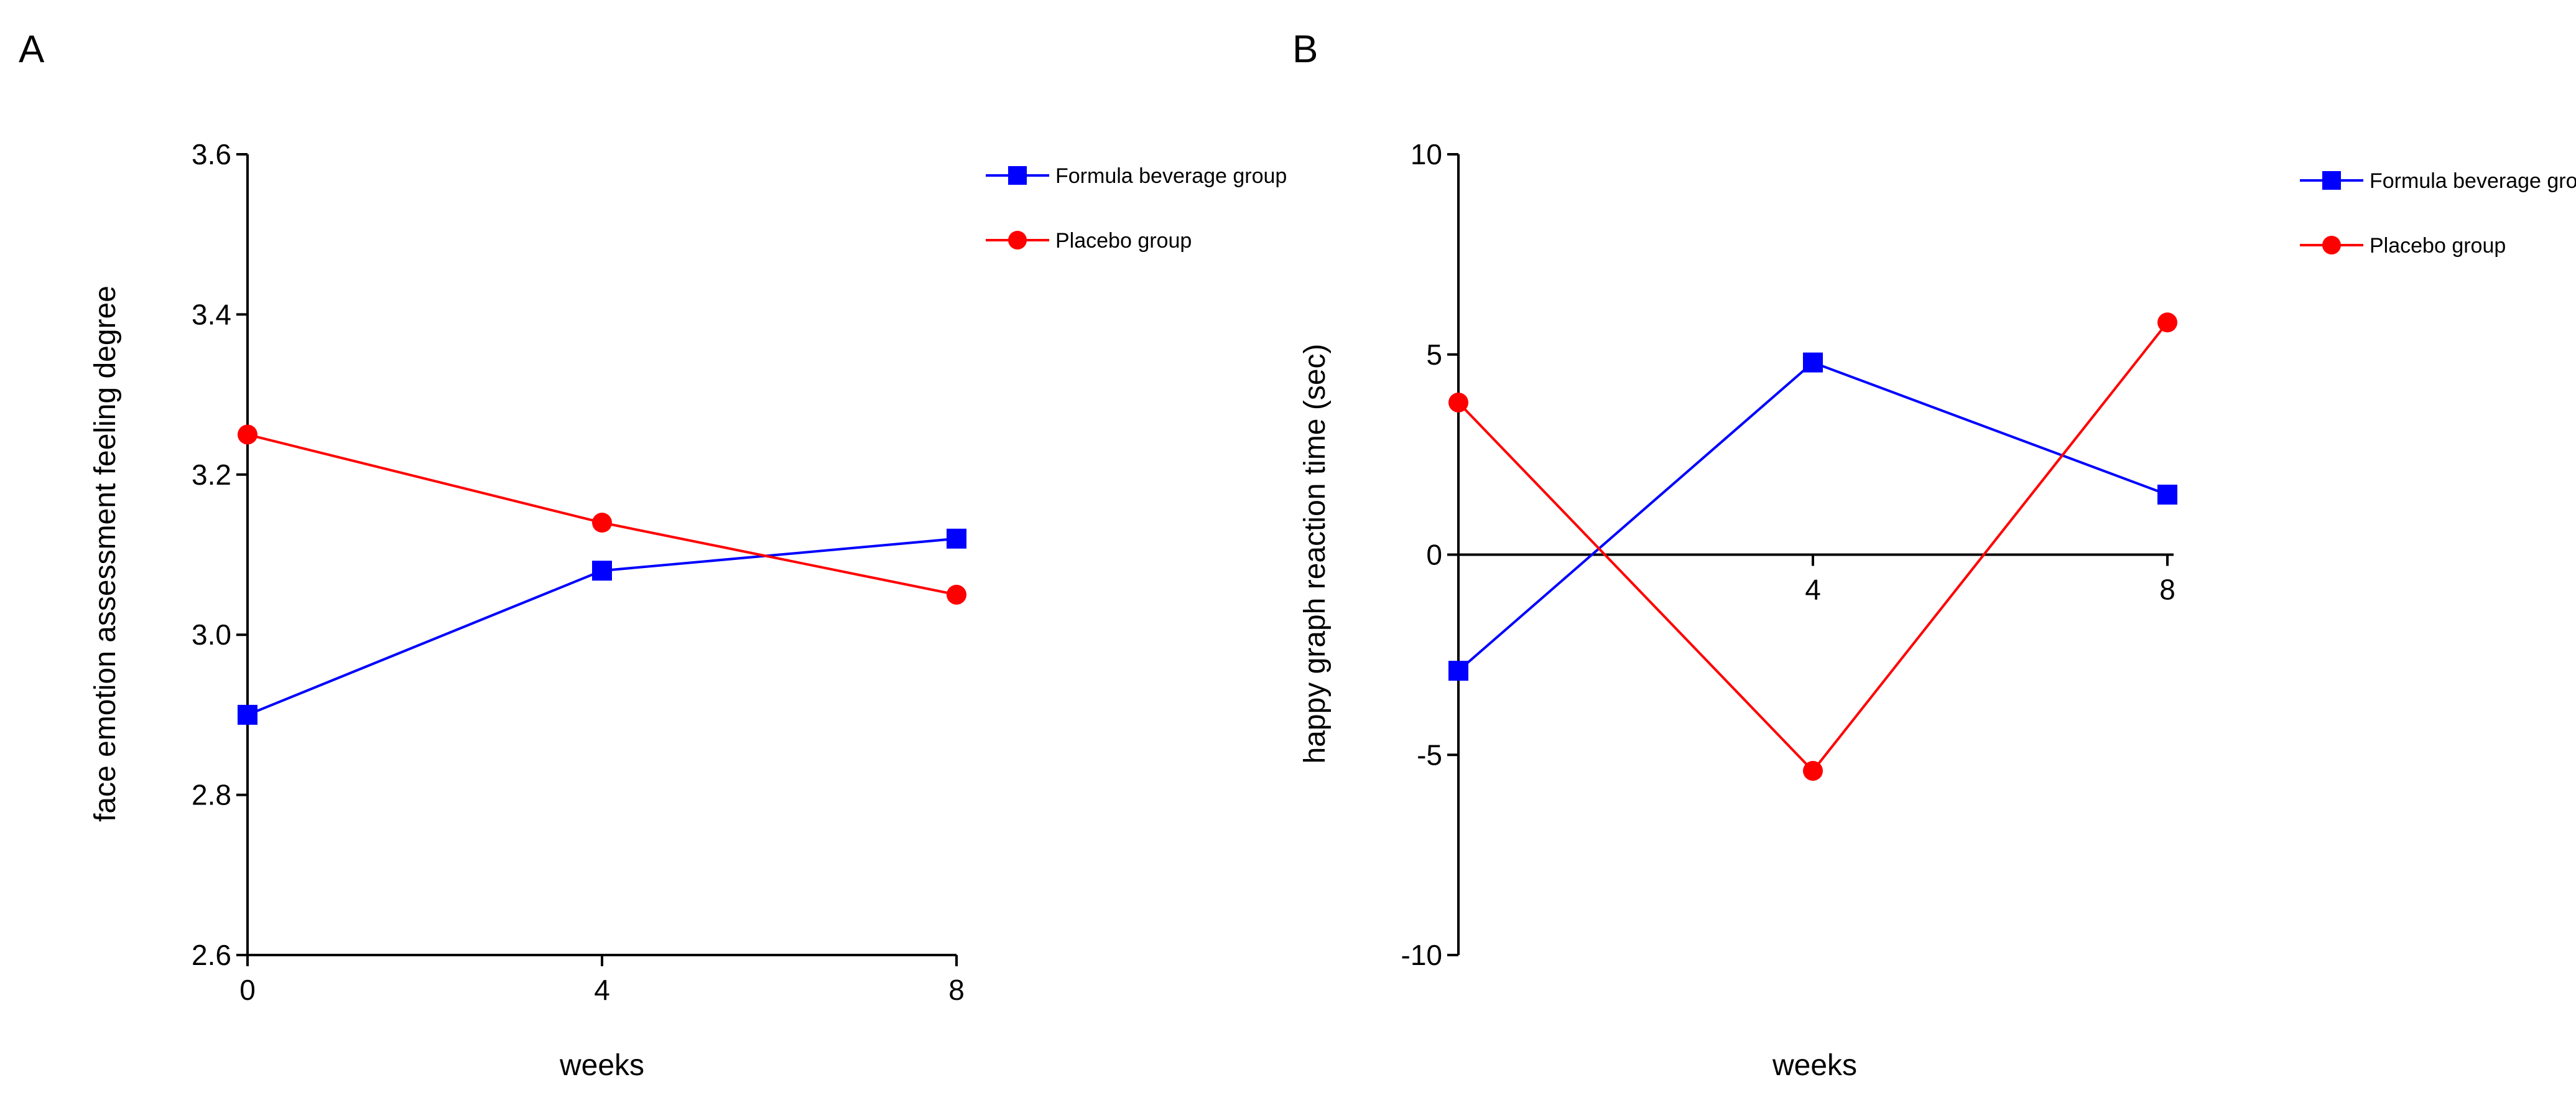 This screenshot has width=2576, height=1100. What do you see at coordinates (212, 154) in the screenshot?
I see `chart-a-y-tick-label: 3.6` at bounding box center [212, 154].